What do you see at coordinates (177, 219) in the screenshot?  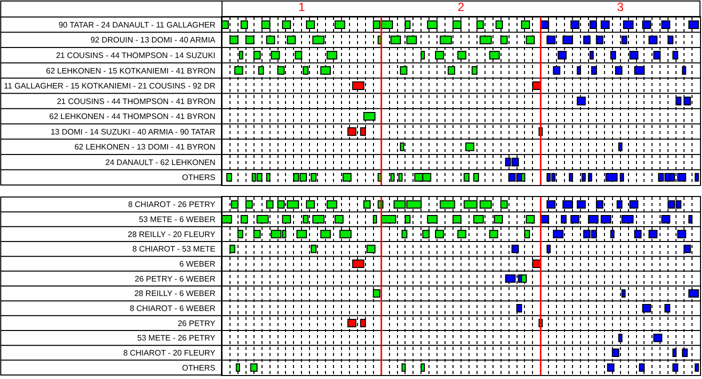 I see `y-tick-label: 53 METE - 6 WEBER` at bounding box center [177, 219].